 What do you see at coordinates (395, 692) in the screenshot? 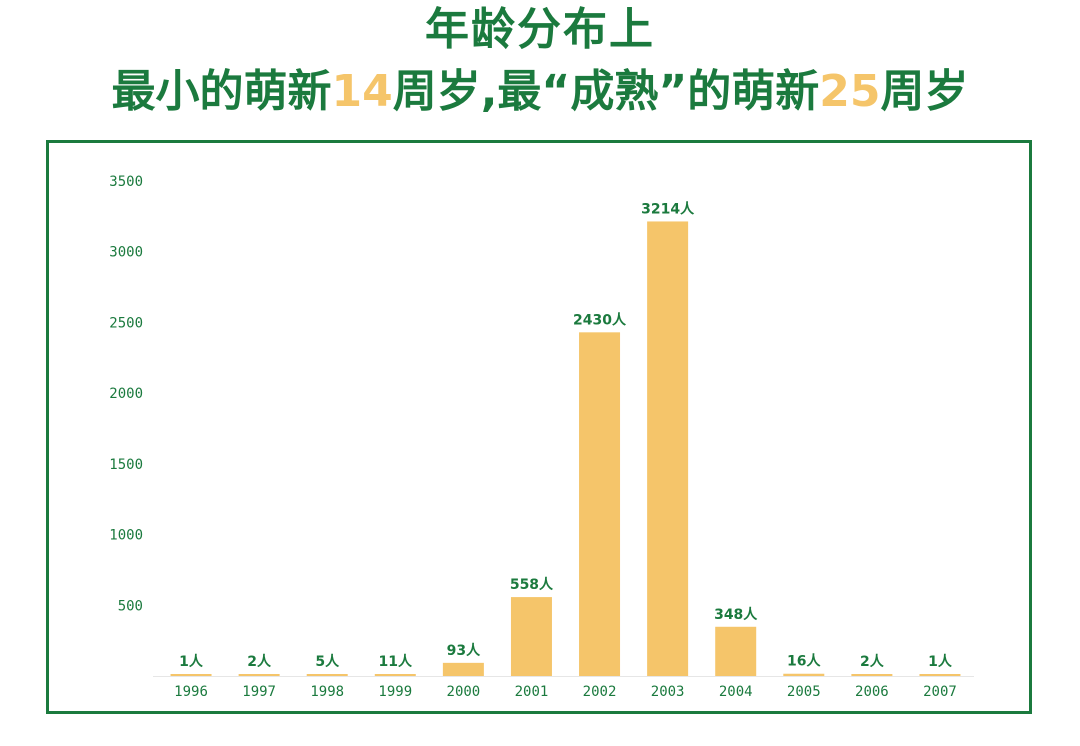
I see `x-tick-label: 1999` at bounding box center [395, 692].